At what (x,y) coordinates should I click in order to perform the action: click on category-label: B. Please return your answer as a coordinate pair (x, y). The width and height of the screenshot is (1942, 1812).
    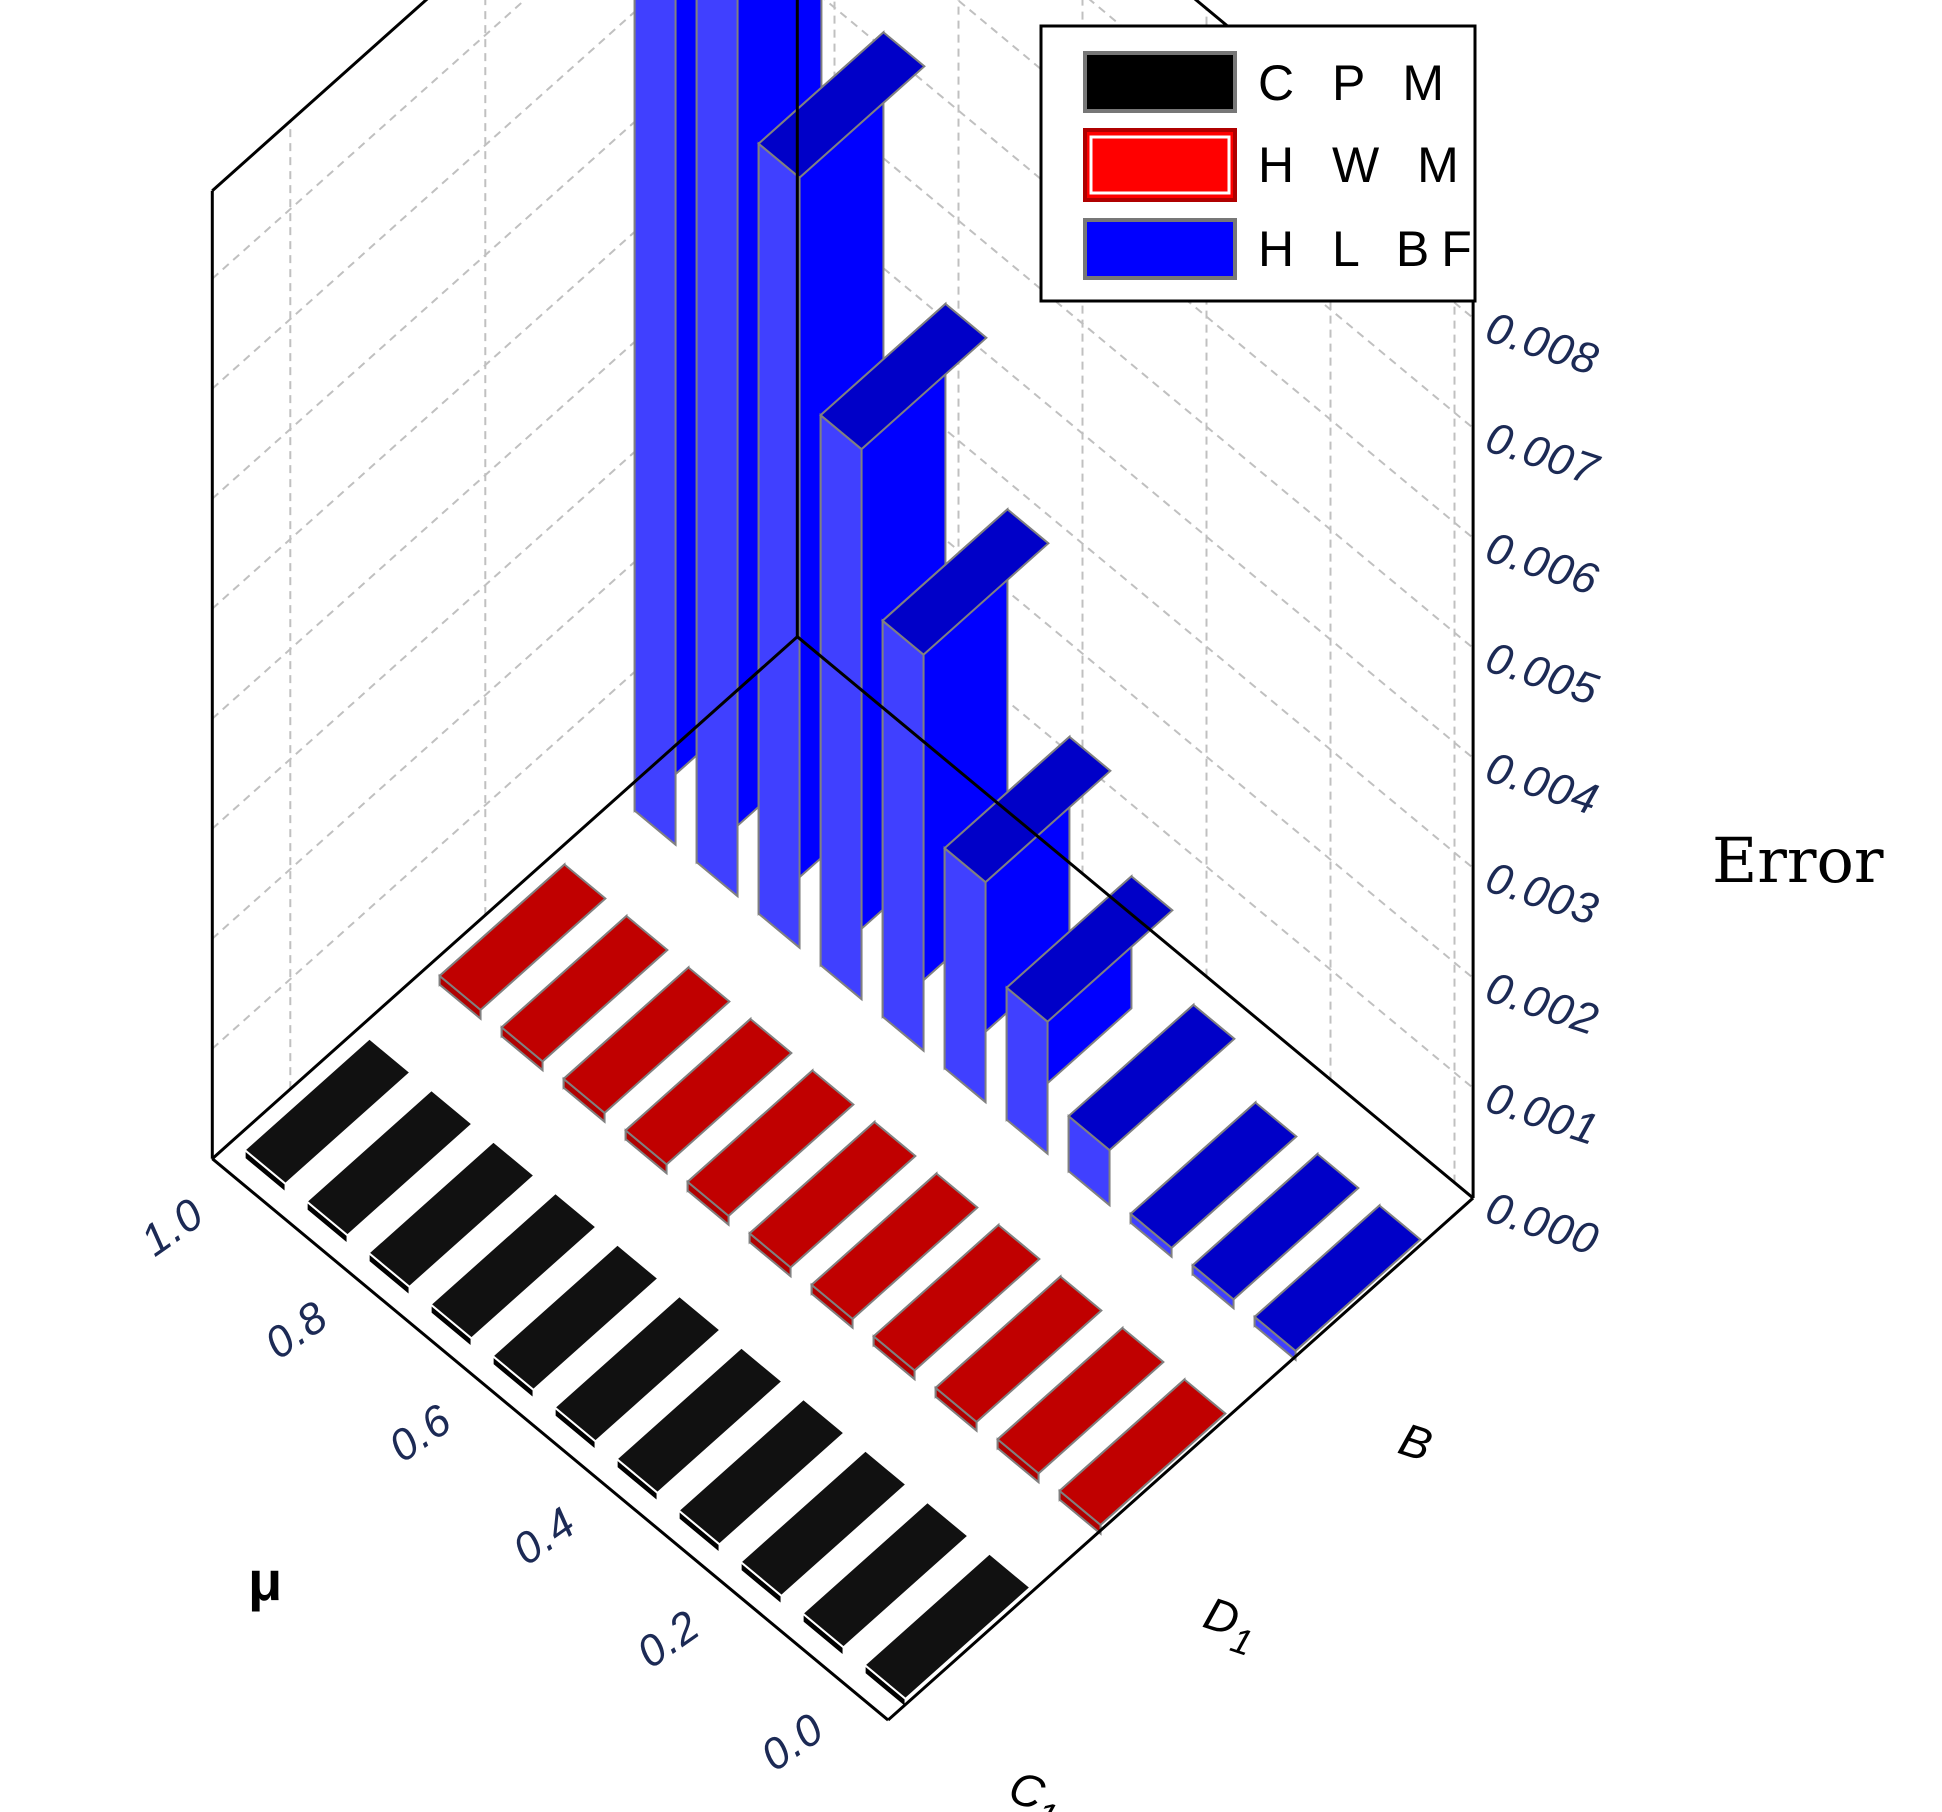
    Looking at the image, I should click on (1415, 1442).